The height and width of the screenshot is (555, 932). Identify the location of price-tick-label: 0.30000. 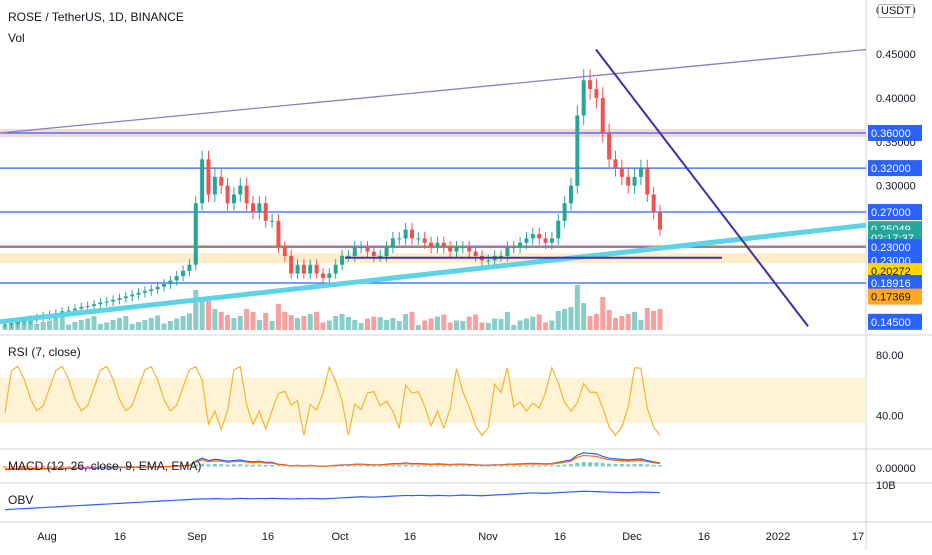
(896, 187).